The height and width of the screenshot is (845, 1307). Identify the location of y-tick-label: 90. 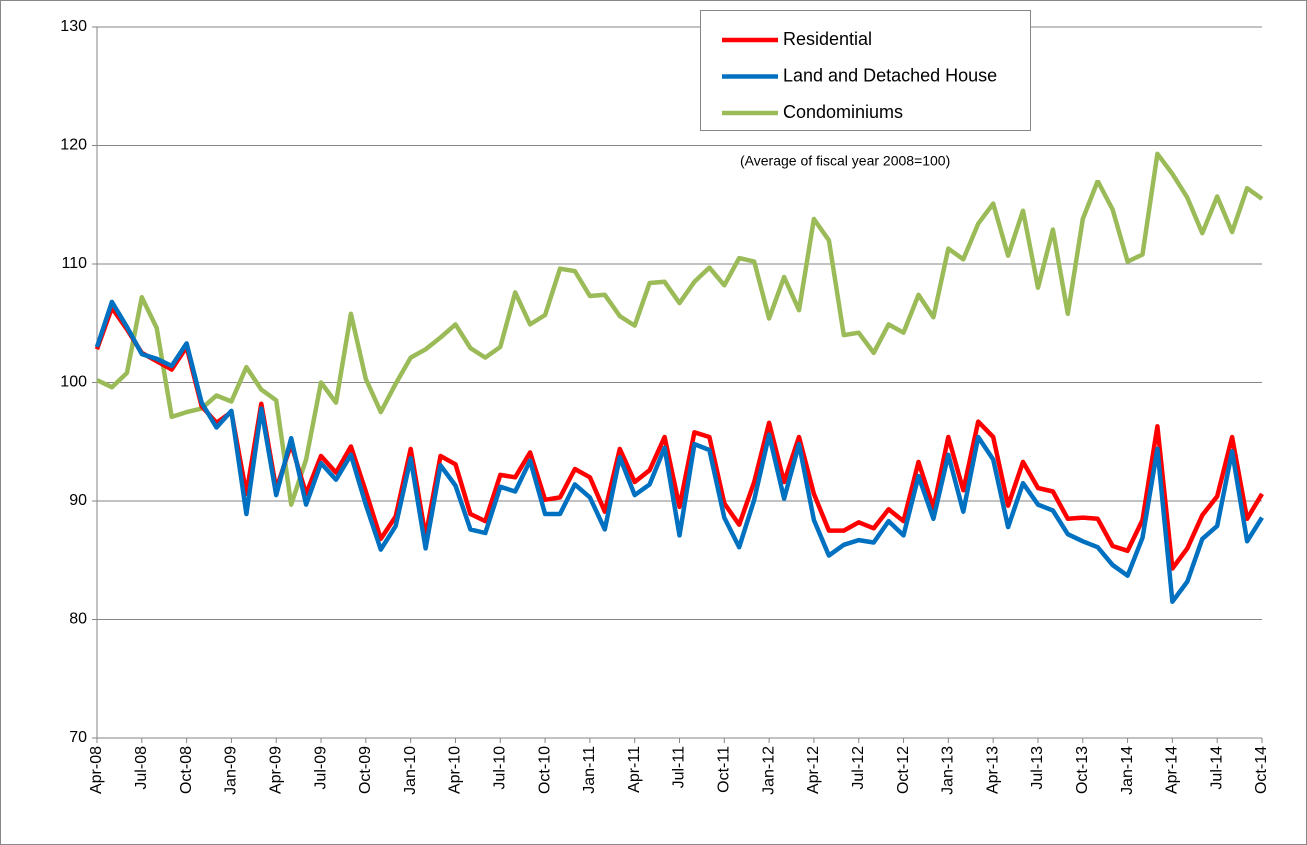
(78, 500).